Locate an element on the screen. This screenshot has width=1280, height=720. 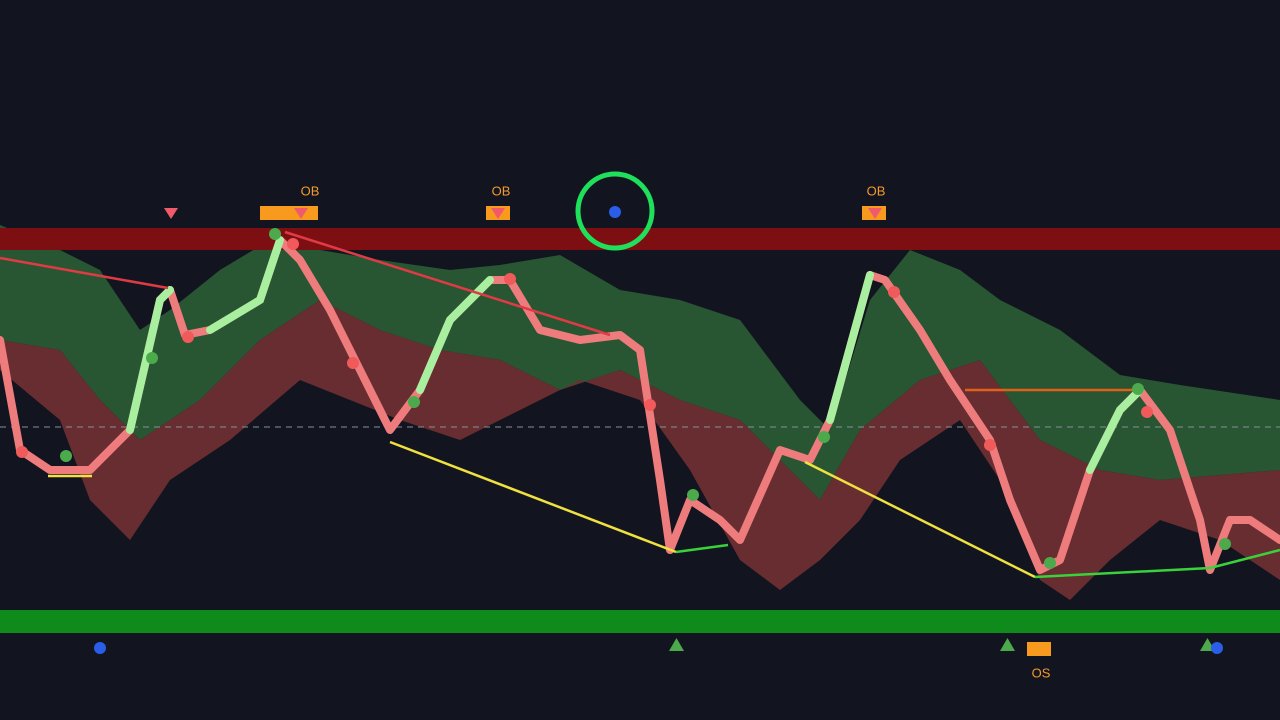
os-label: OS is located at coordinates (1041, 672).